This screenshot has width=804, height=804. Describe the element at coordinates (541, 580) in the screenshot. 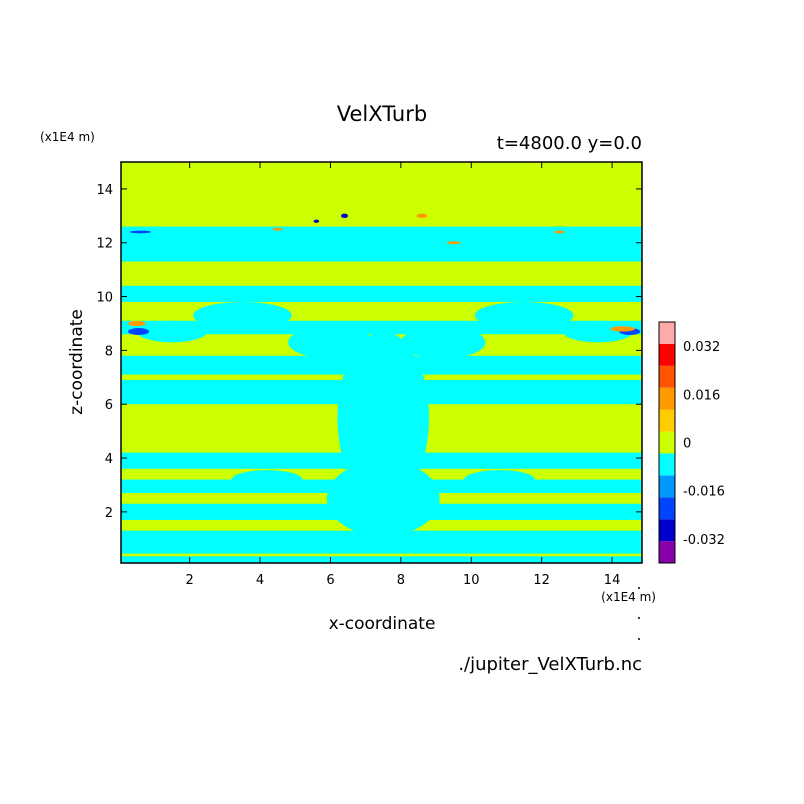

I see `x-tick-label: 12` at that location.